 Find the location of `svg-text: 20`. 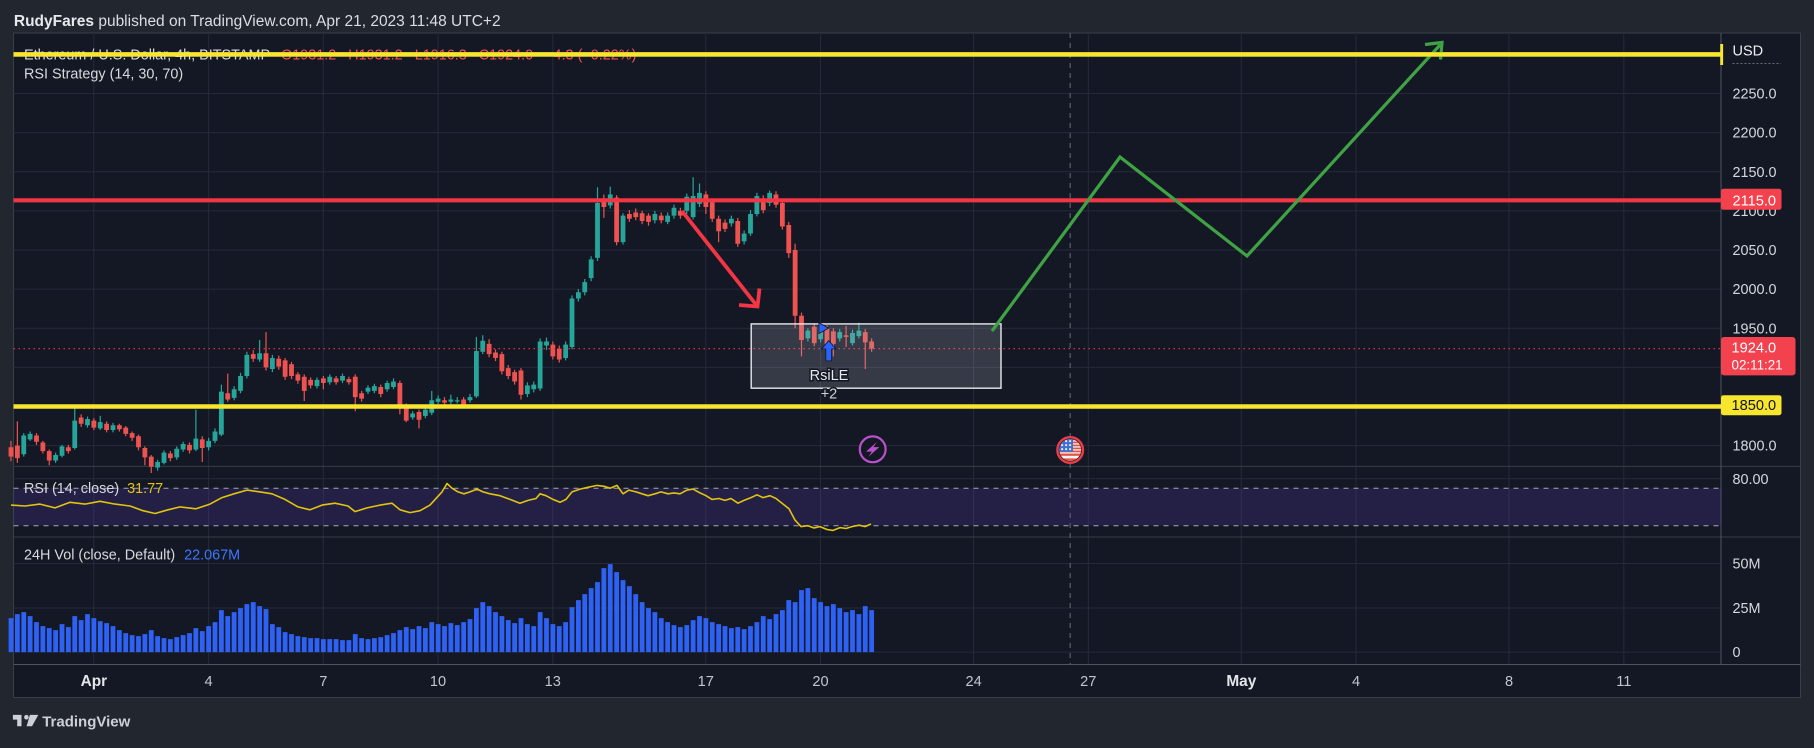

svg-text: 20 is located at coordinates (820, 682).